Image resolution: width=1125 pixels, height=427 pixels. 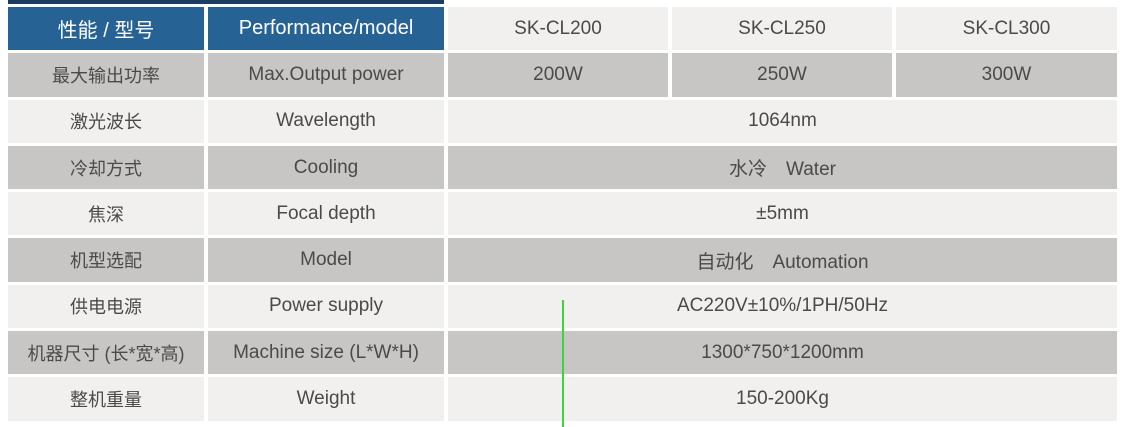 What do you see at coordinates (1006, 29) in the screenshot?
I see `header-model-sk-cl300: SK-CL300` at bounding box center [1006, 29].